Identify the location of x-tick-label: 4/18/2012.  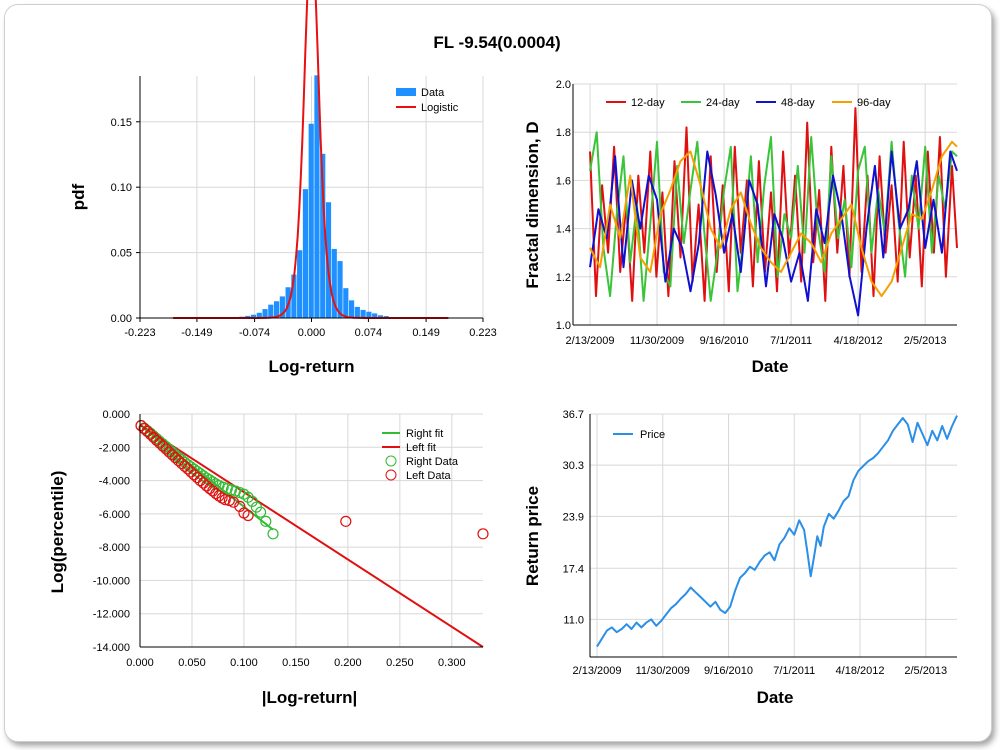
(860, 671).